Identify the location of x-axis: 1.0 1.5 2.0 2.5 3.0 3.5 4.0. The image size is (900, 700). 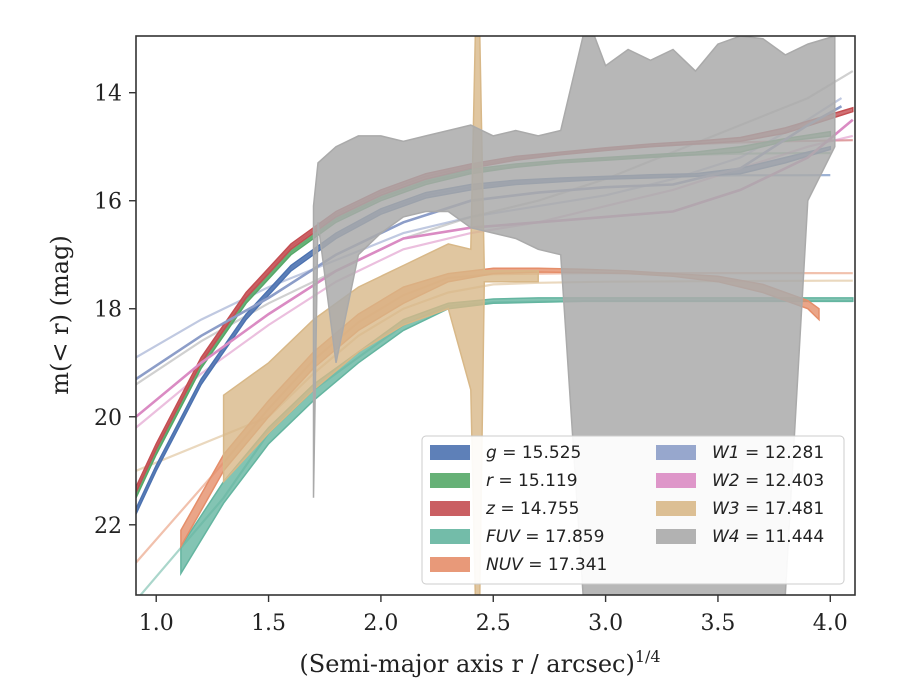
(493, 615).